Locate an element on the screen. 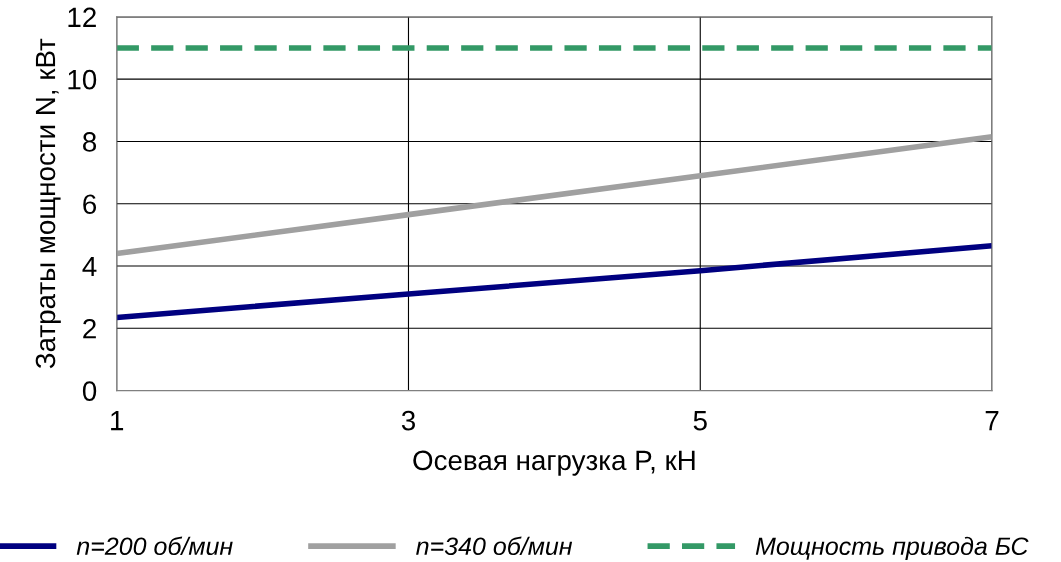  x-tick-label: 1 is located at coordinates (117, 421).